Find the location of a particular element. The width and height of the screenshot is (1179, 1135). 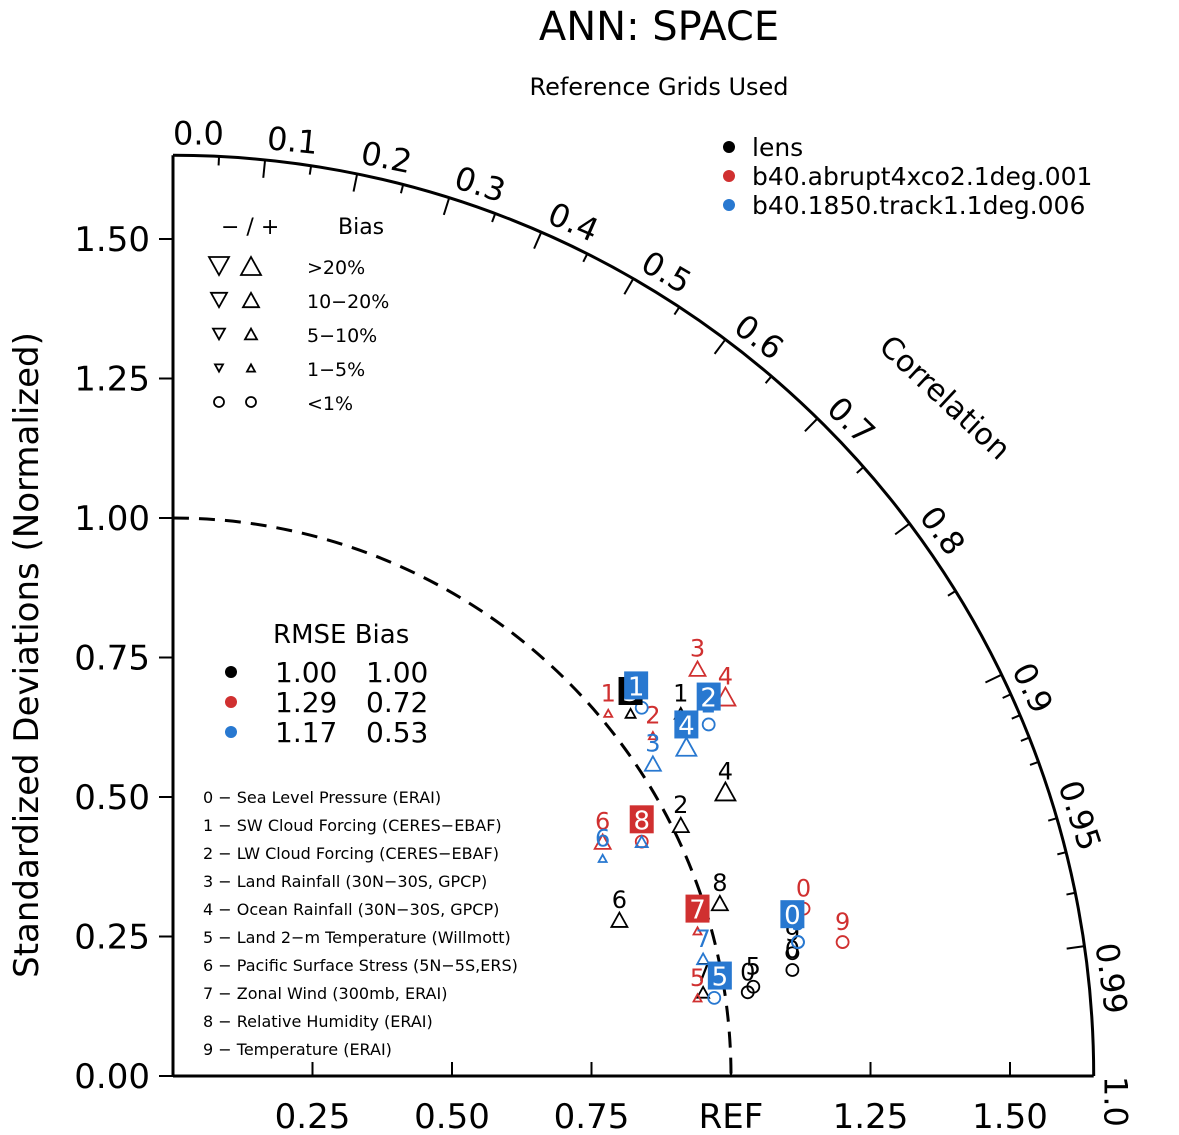

model-legend-entry: b40.1850.track1.1deg.006 is located at coordinates (904, 205).